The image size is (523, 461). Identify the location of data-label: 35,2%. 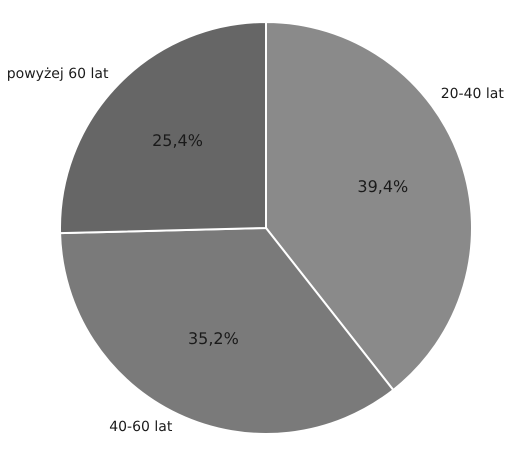
(213, 338).